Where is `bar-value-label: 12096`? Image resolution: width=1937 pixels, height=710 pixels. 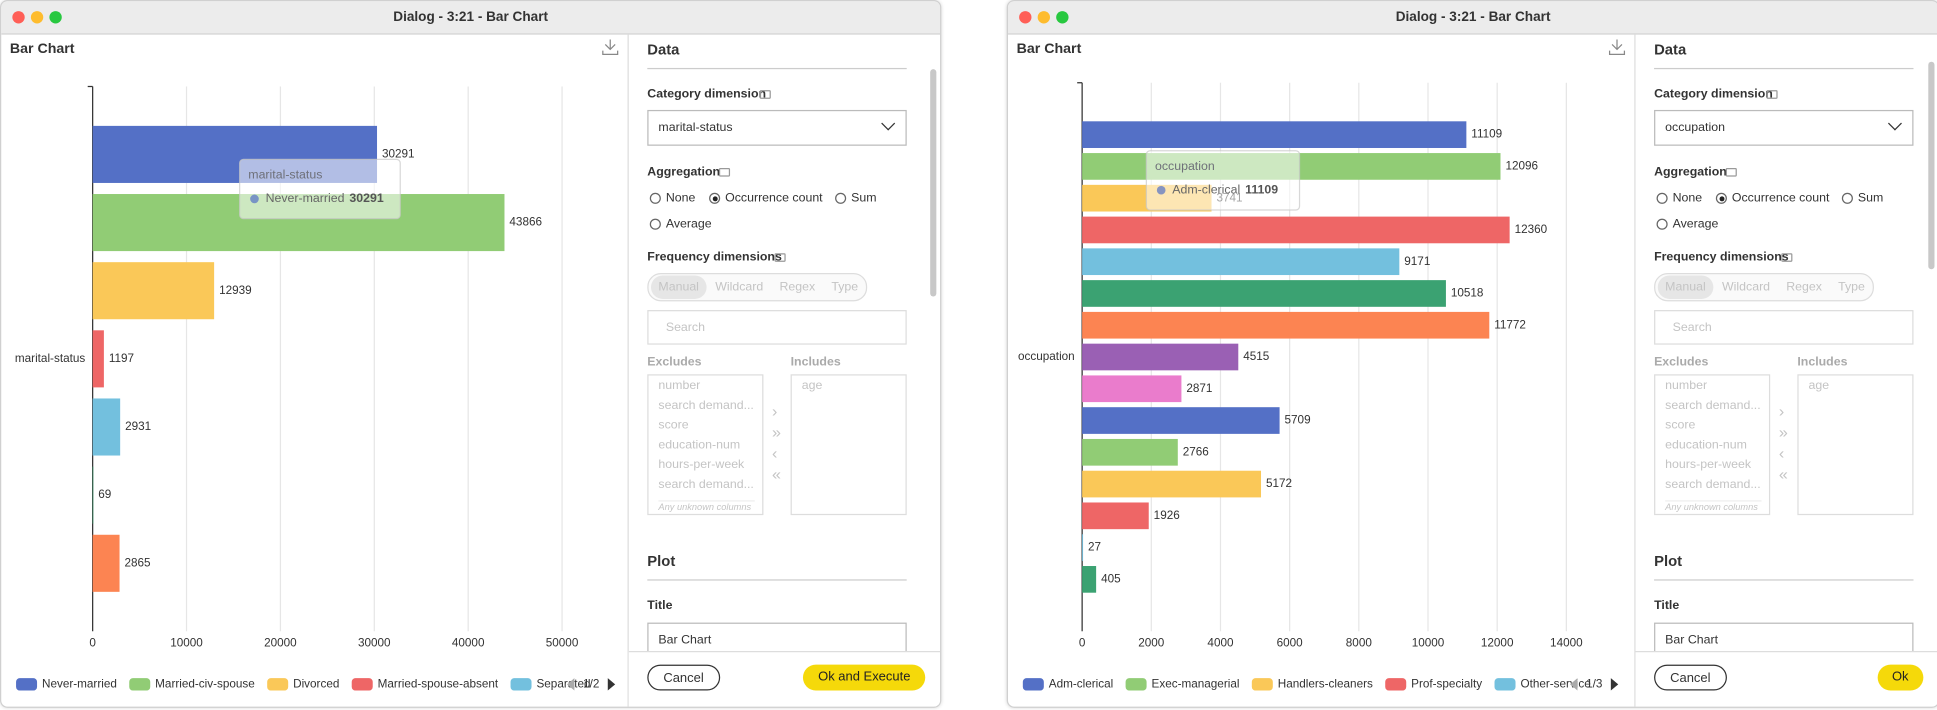
bar-value-label: 12096 is located at coordinates (1521, 166).